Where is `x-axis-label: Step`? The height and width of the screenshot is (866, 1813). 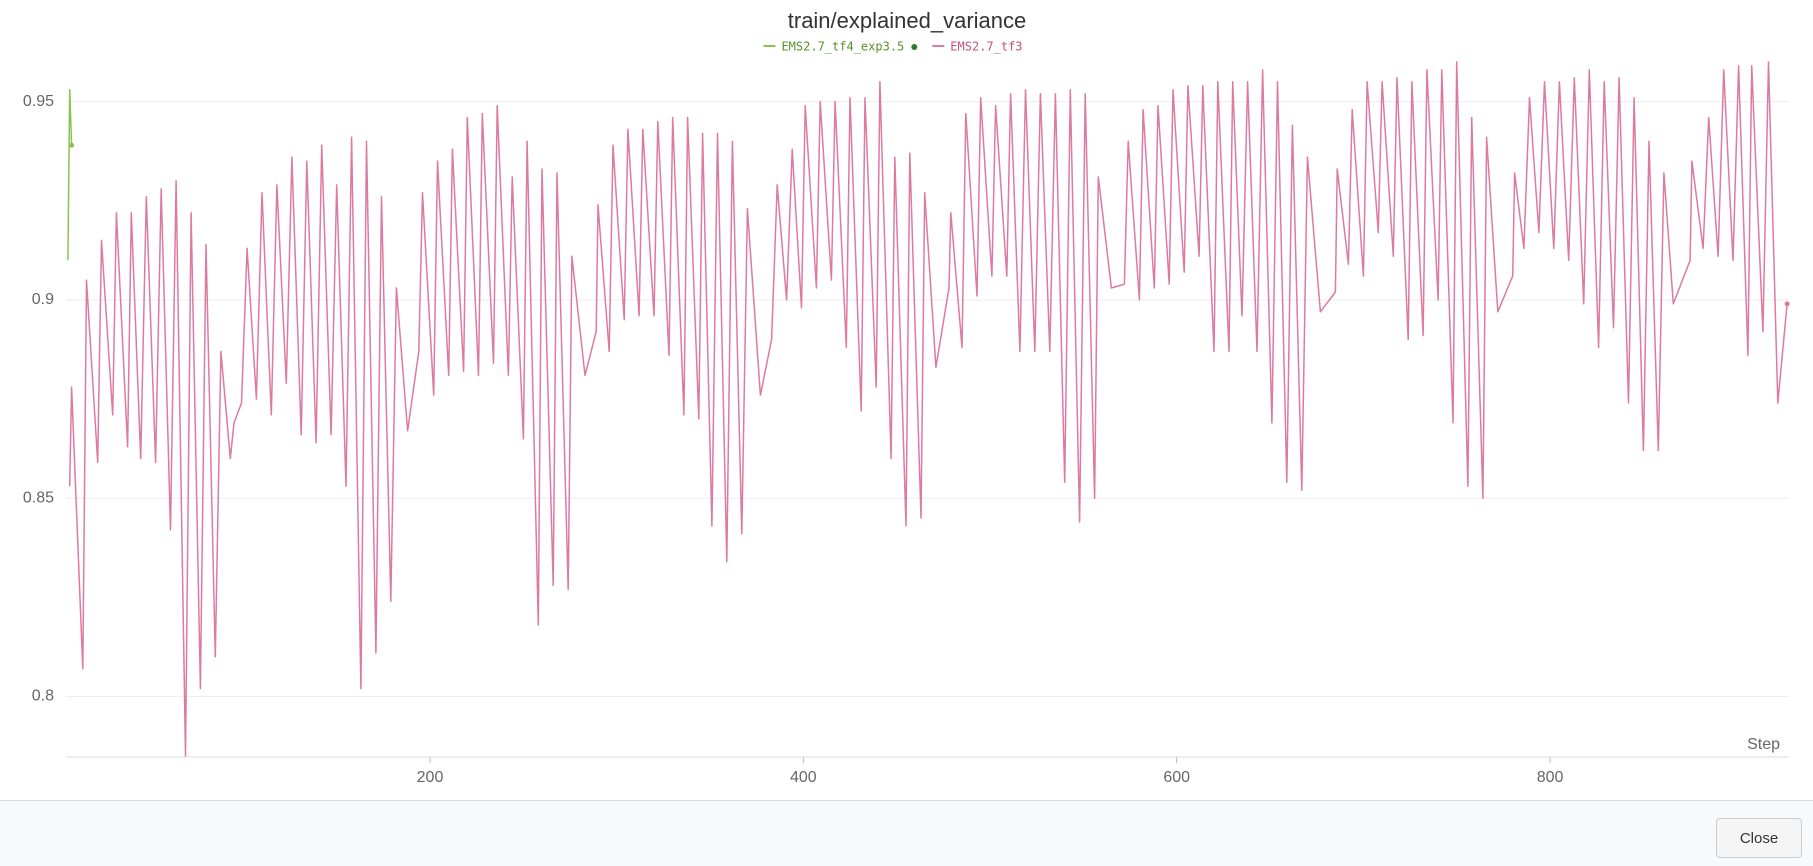
x-axis-label: Step is located at coordinates (1763, 744).